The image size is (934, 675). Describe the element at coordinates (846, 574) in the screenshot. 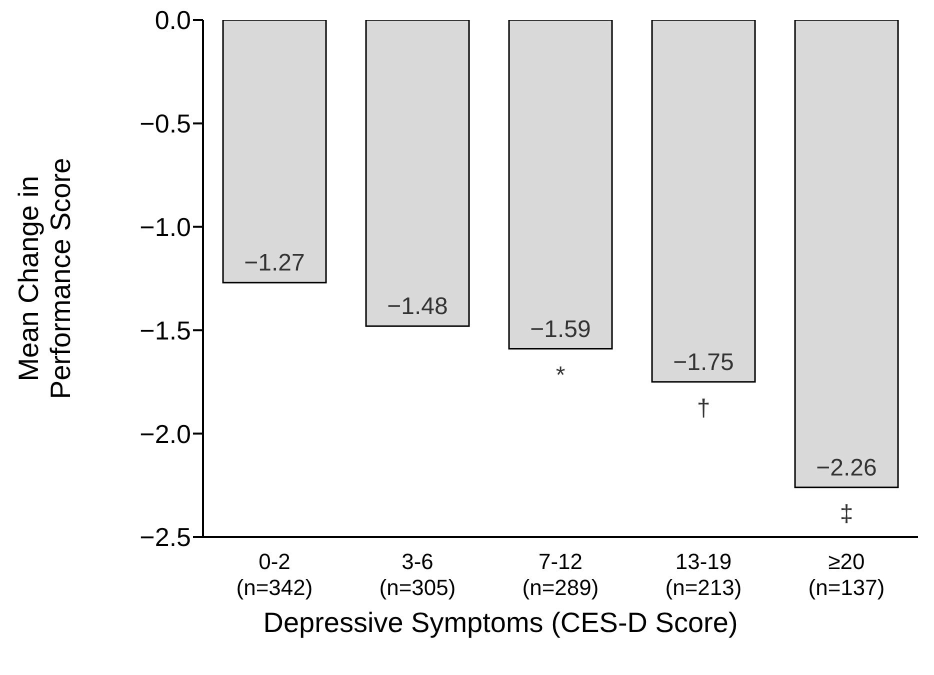

I see `x-tick-label: ≥20 (n=137)` at that location.